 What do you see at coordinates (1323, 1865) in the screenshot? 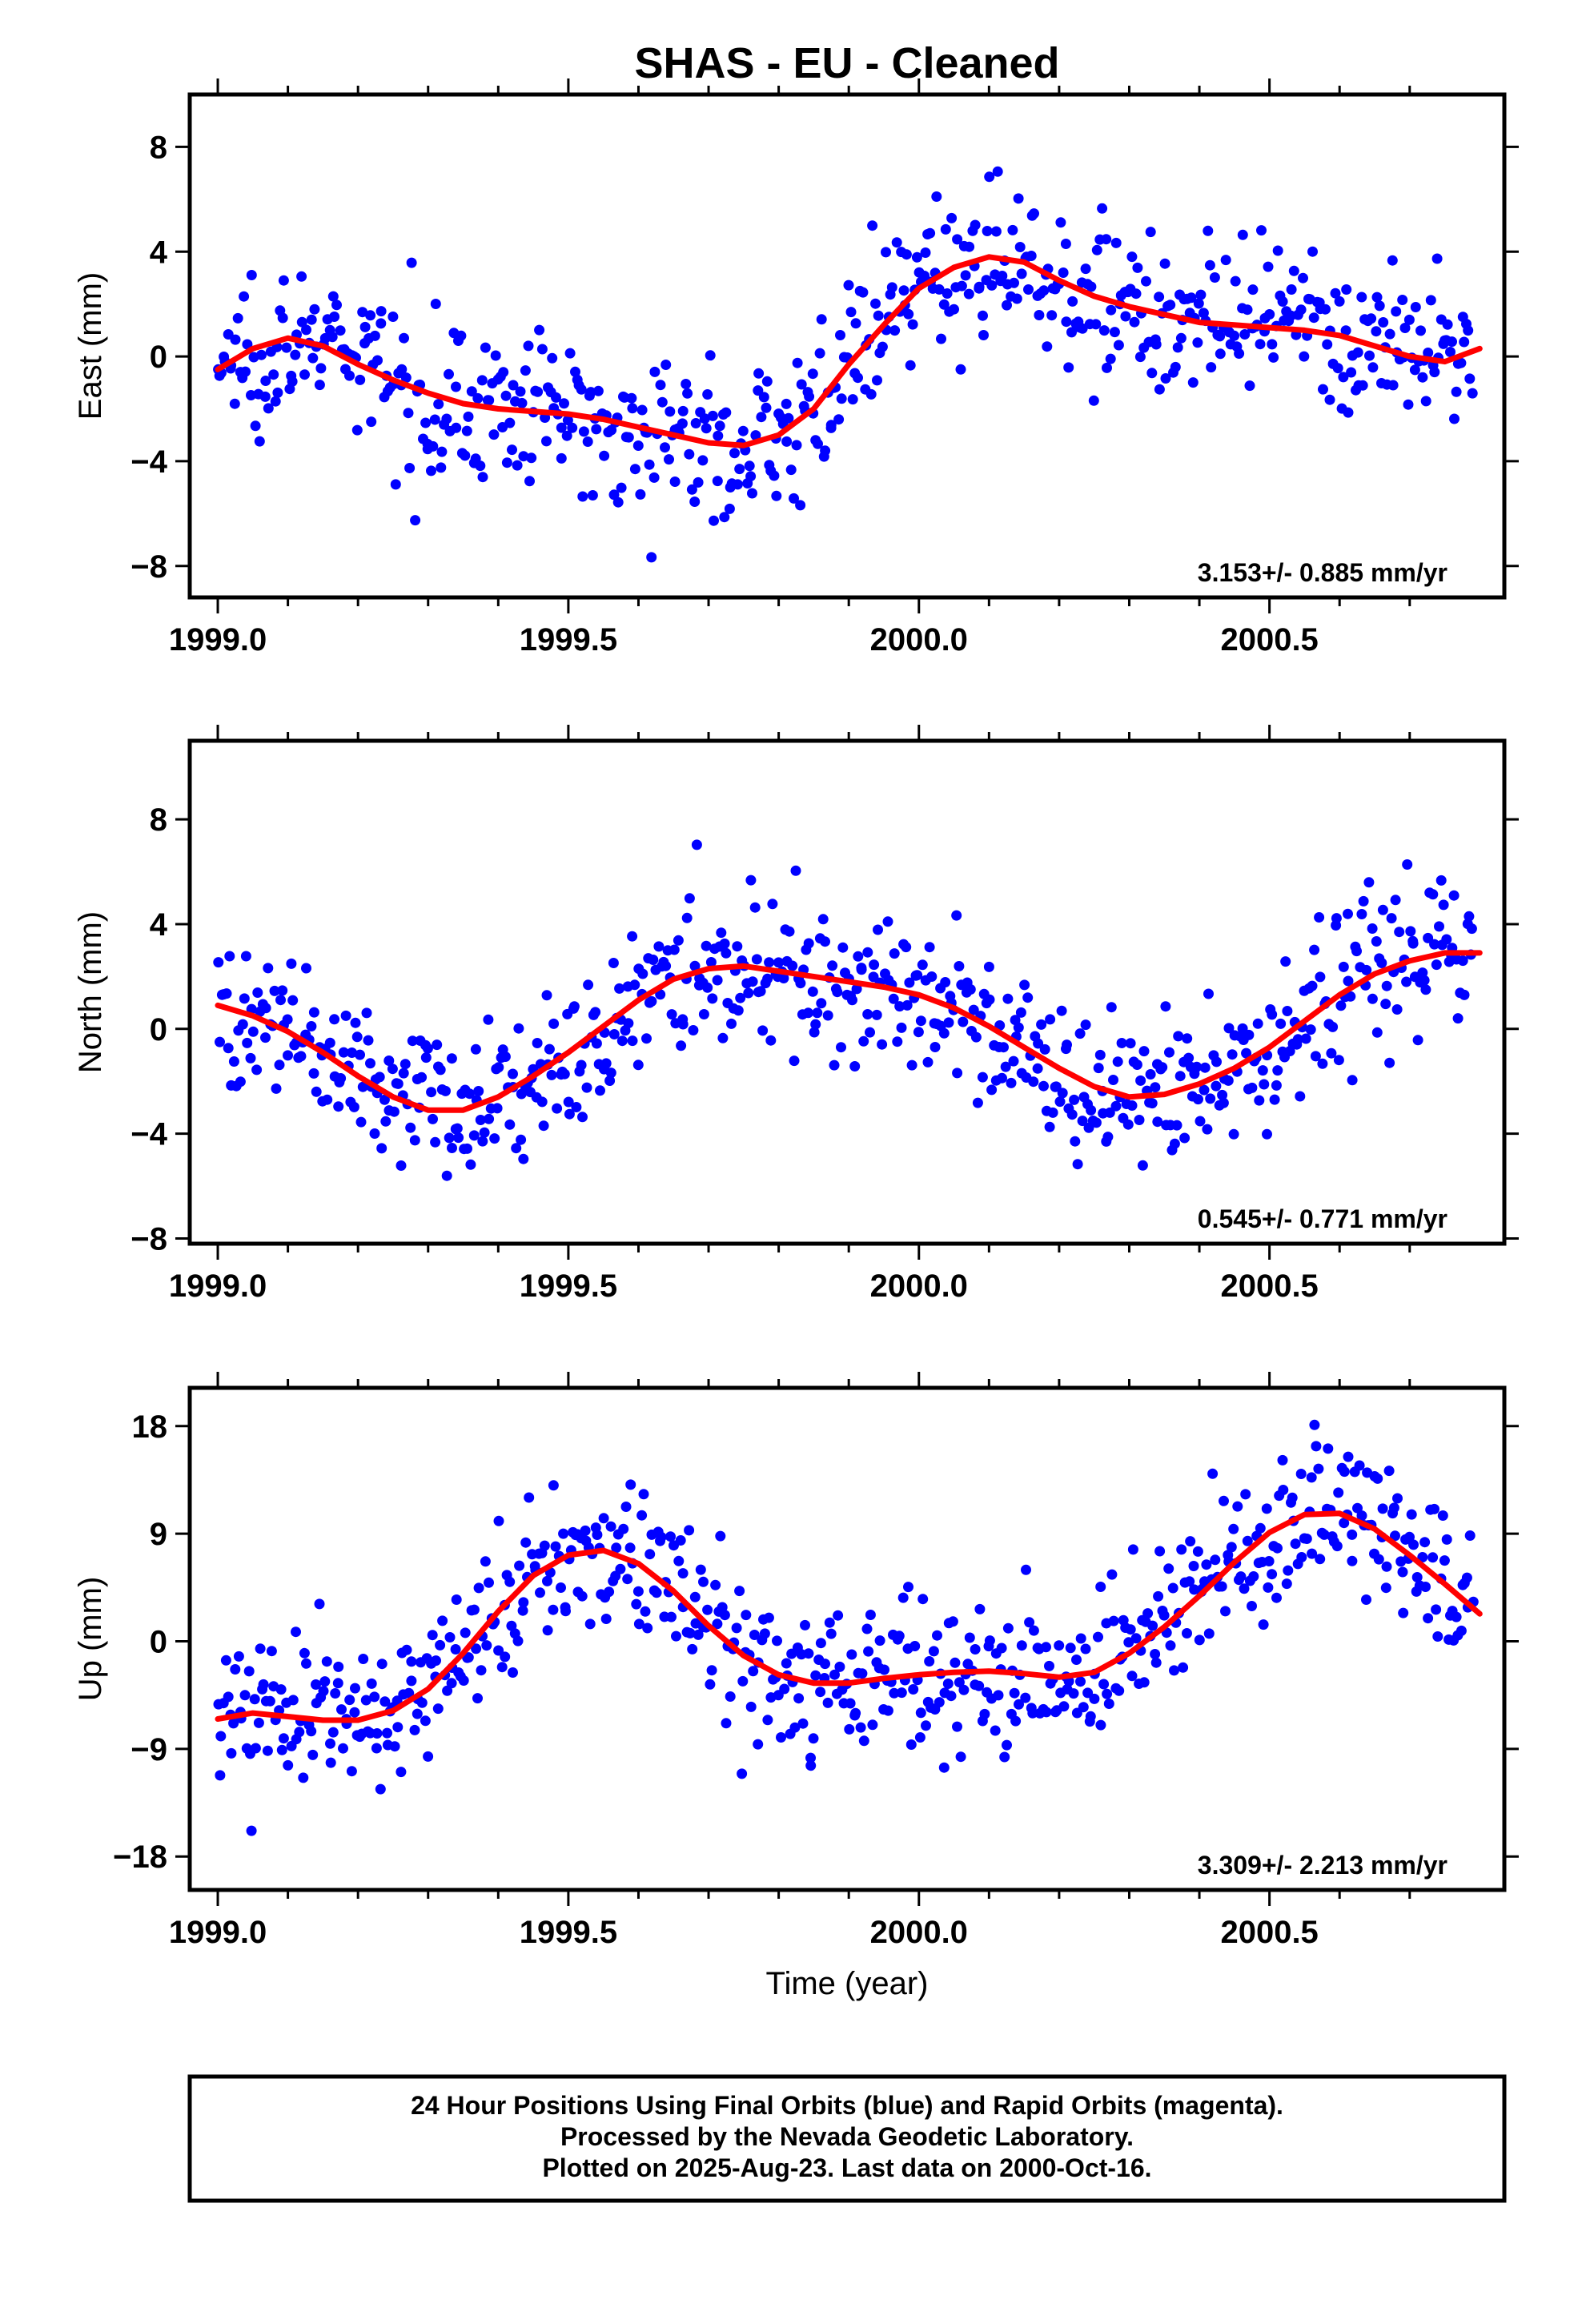
I see `up-rate-label: 3.309+/- 2.213 mm/yr` at bounding box center [1323, 1865].